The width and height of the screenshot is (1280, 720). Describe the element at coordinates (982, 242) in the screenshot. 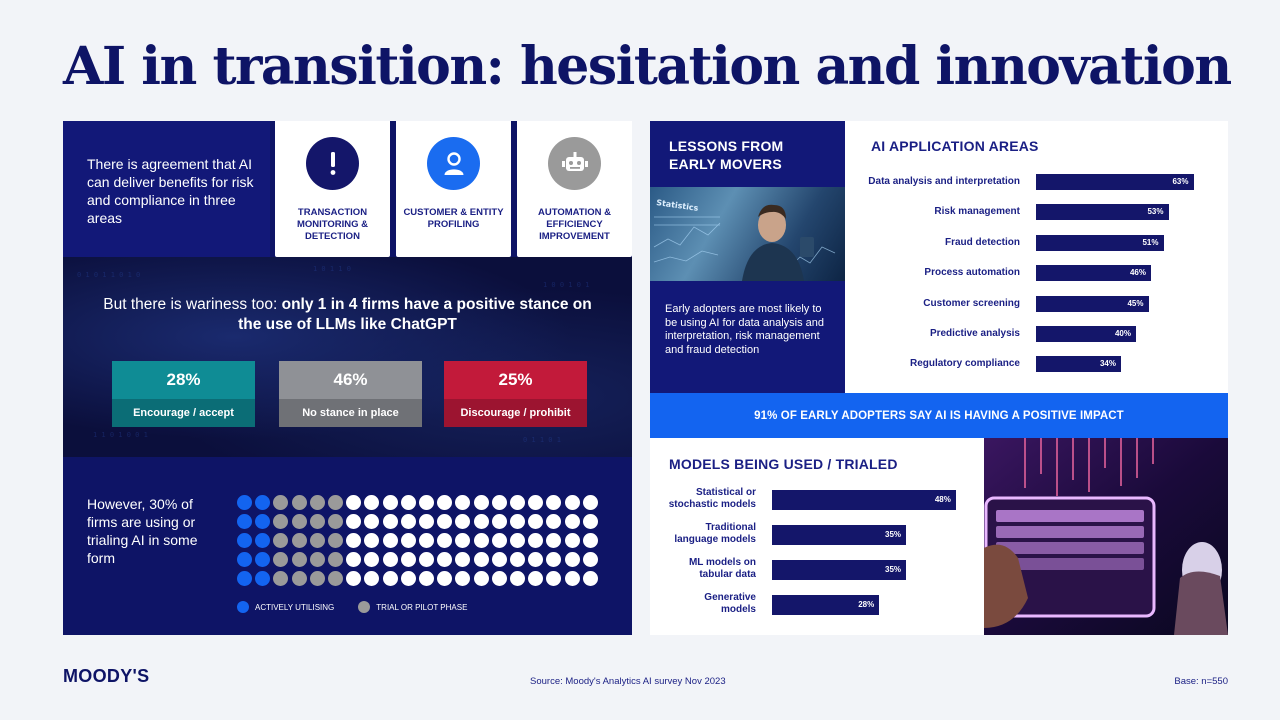

I see `bar-category-label: Fraud detection` at that location.